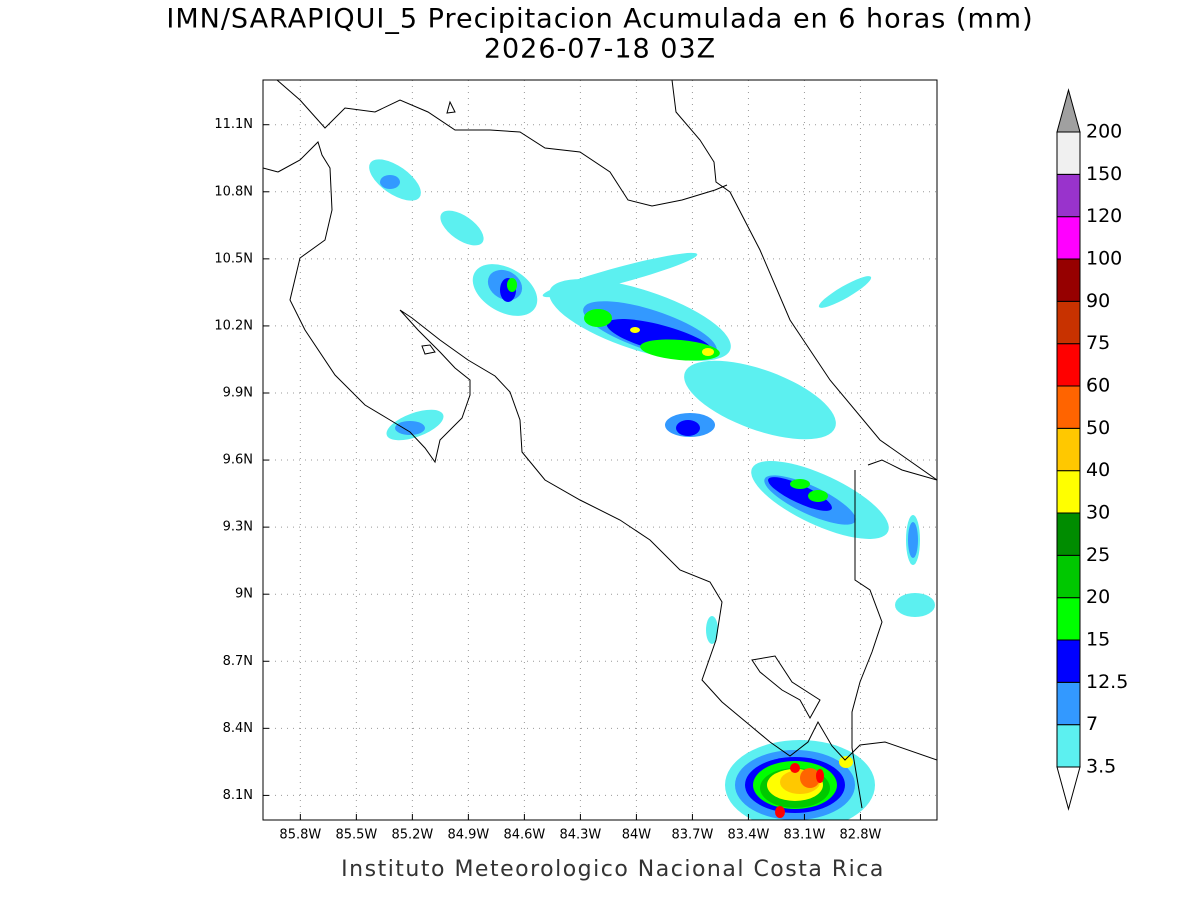  I want to click on x-tick-label: 83.1W, so click(805, 835).